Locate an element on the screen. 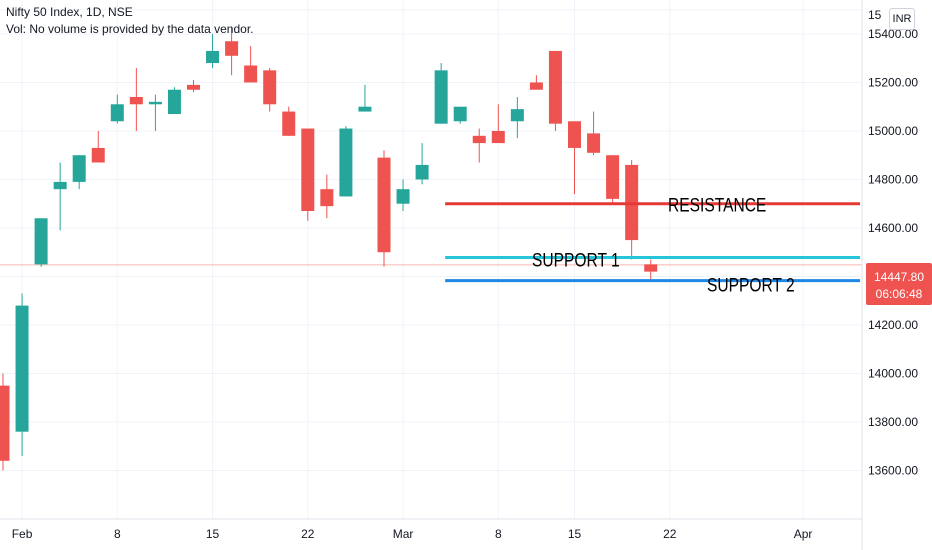  price-tick-label-0: 15400.00 is located at coordinates (893, 34).